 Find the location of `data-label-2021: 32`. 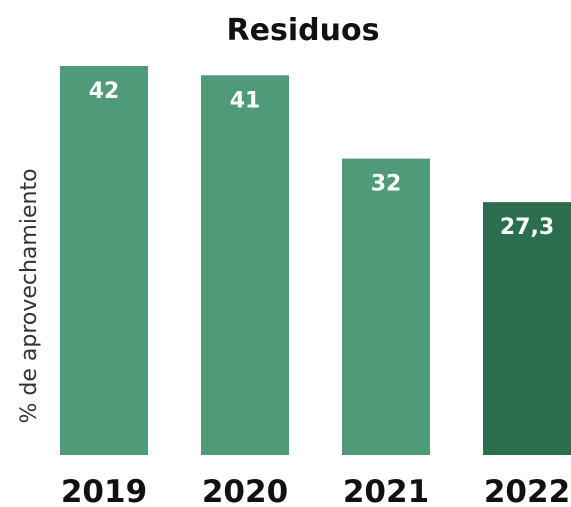

data-label-2021: 32 is located at coordinates (386, 184).